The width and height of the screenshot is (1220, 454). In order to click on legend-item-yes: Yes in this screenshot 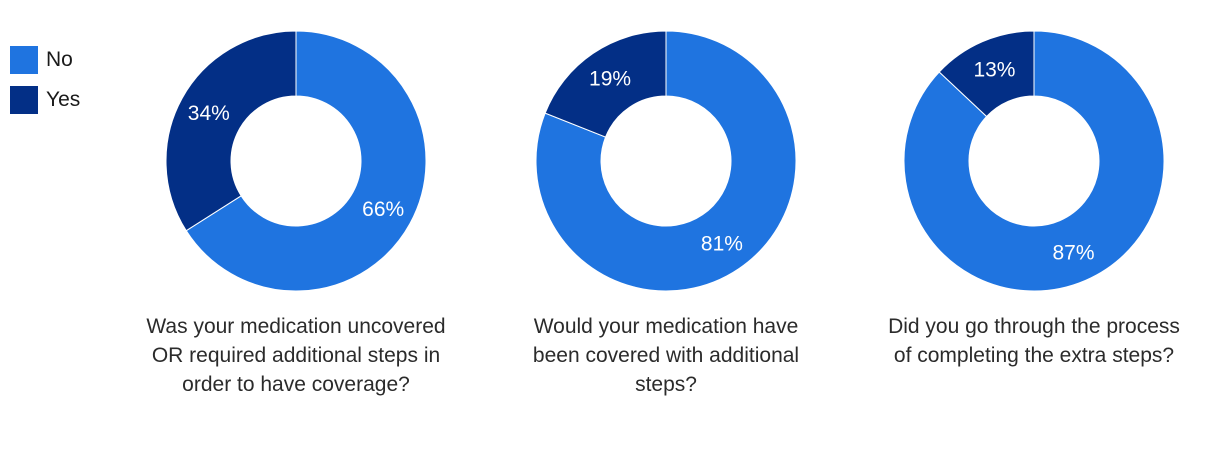, I will do `click(45, 100)`.